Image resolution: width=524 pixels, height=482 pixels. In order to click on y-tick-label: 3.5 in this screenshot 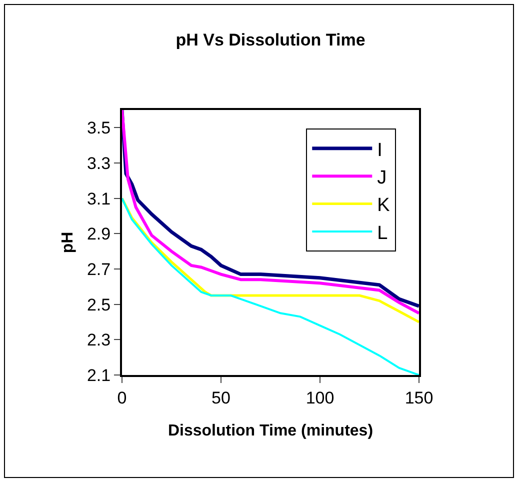, I will do `click(98, 128)`.